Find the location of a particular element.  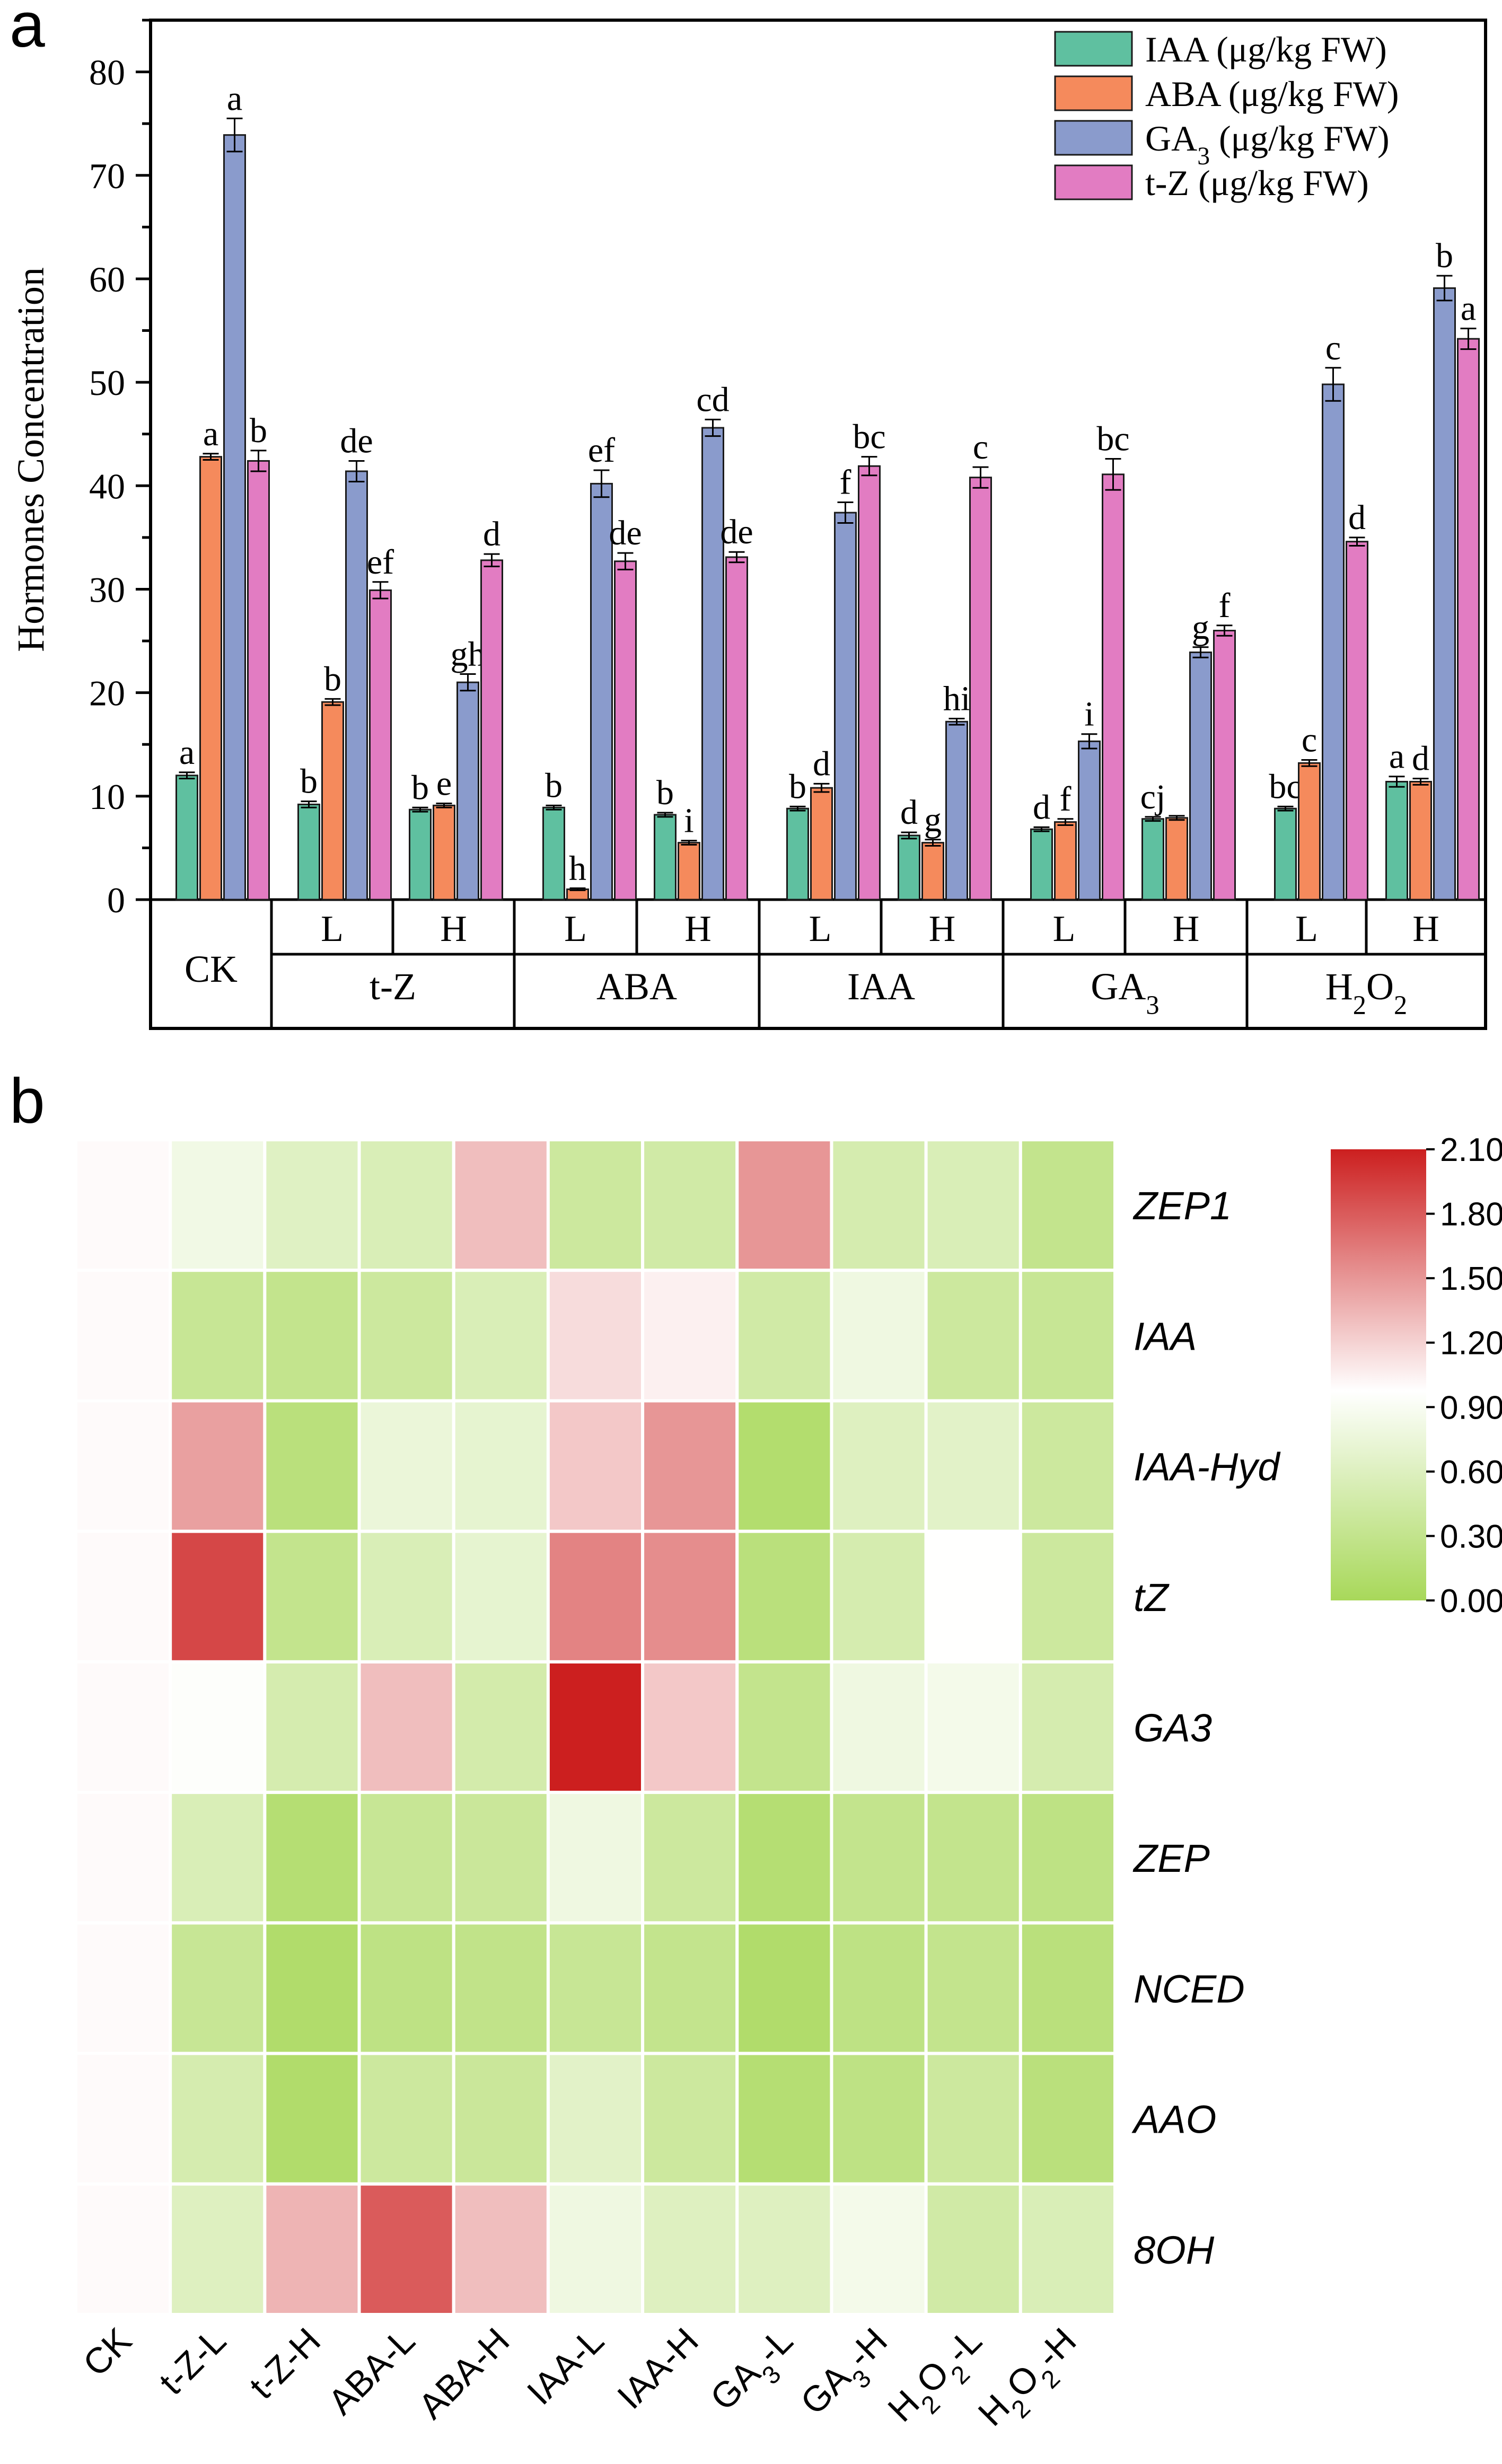

legend-label: GA3 (μg/kg FW) is located at coordinates (1267, 144).